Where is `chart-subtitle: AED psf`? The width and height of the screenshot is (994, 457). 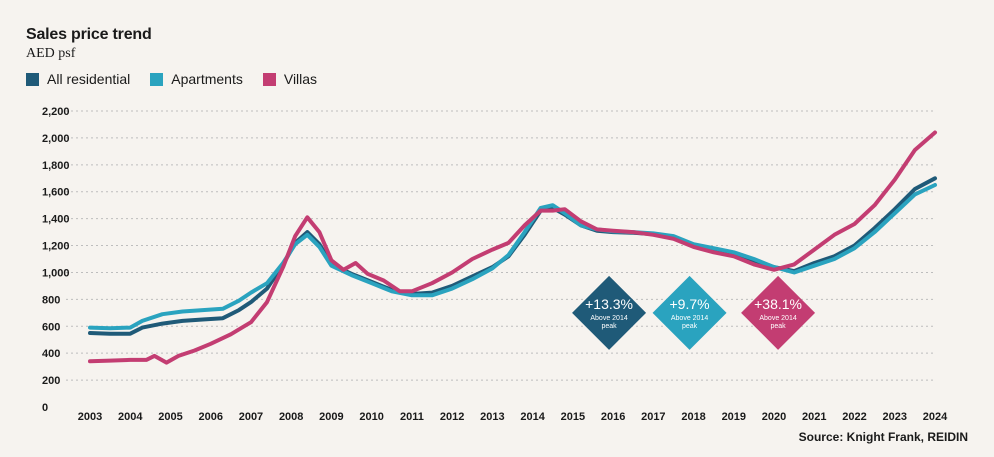 chart-subtitle: AED psf is located at coordinates (51, 53).